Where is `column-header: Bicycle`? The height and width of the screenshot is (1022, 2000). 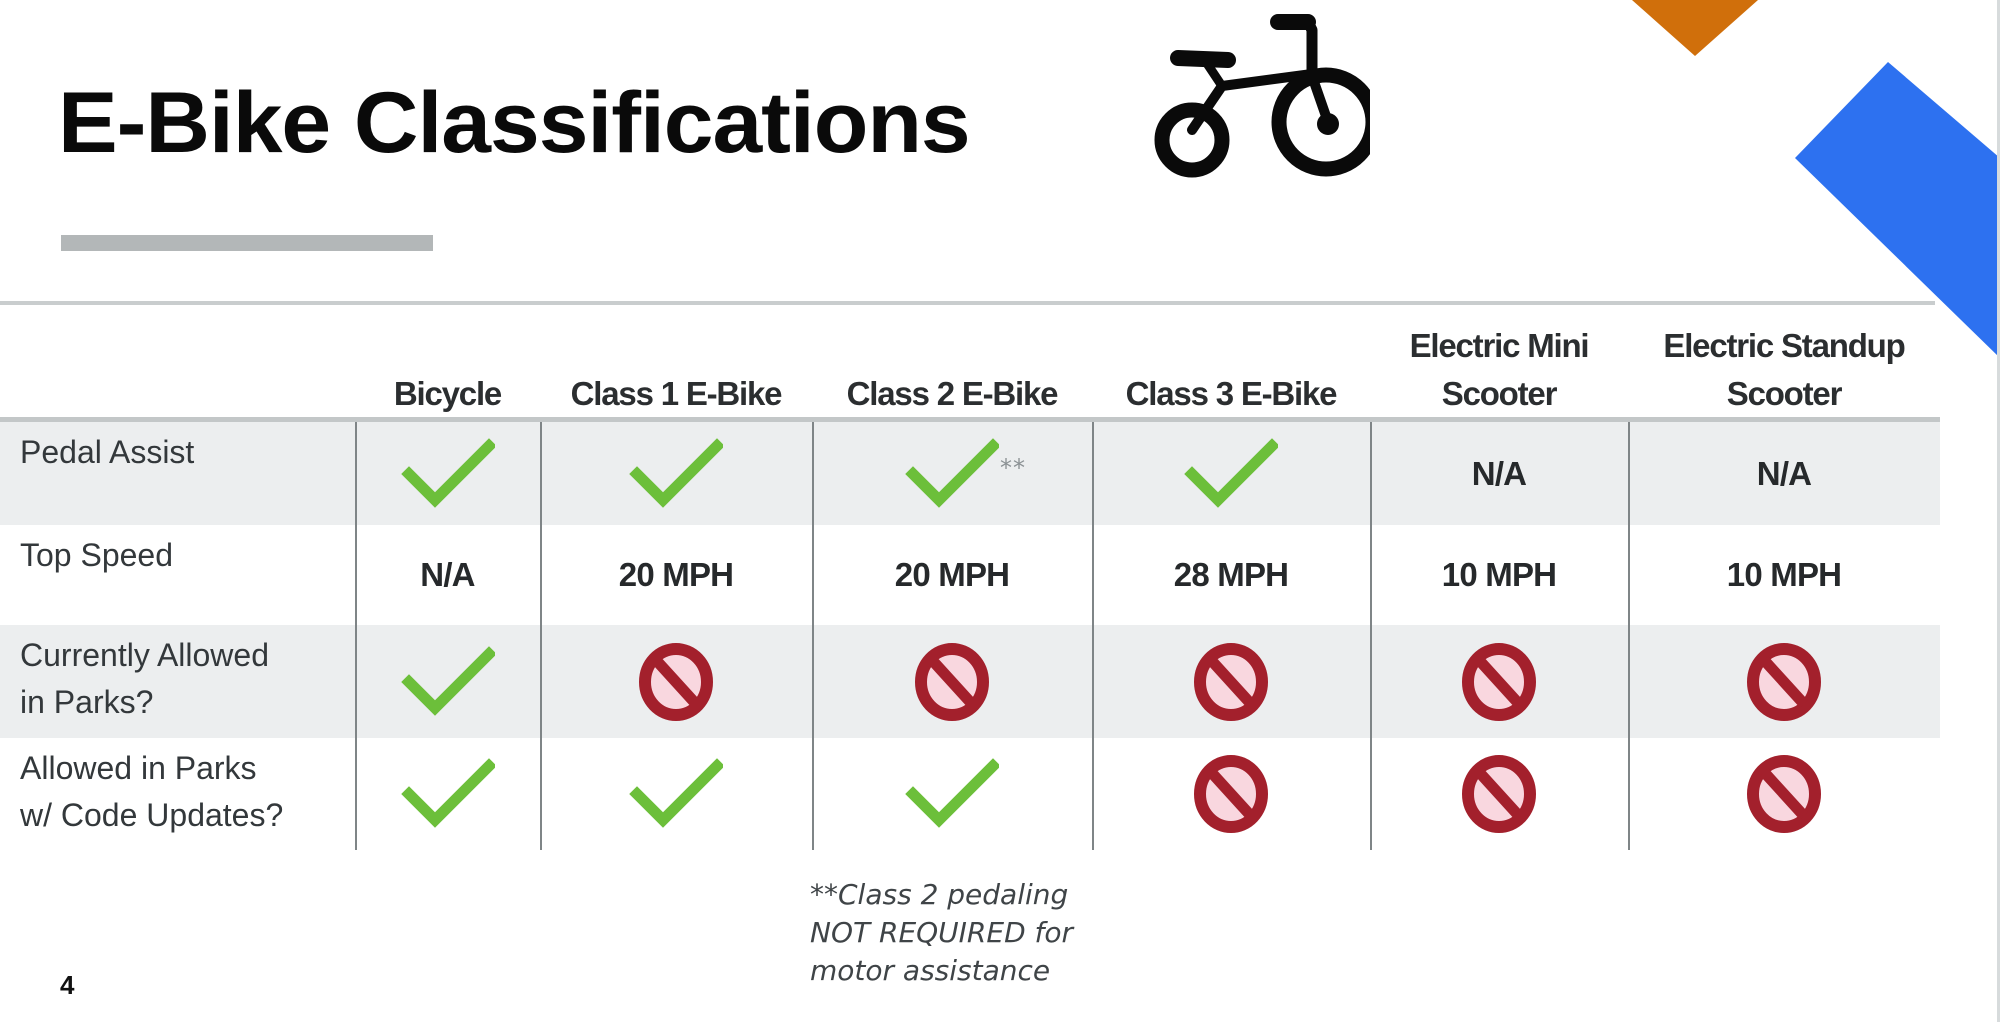 column-header: Bicycle is located at coordinates (447, 370).